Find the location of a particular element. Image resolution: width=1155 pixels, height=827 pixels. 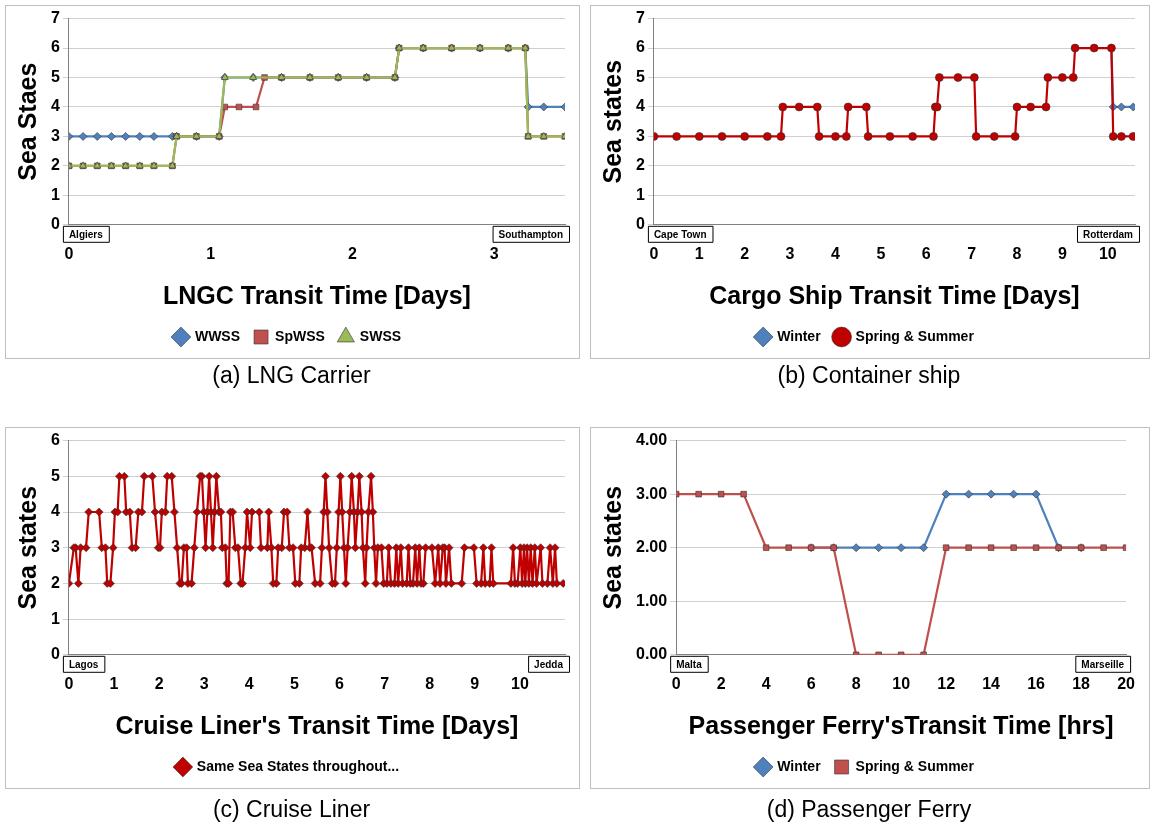

text: (d) Passenger Ferry is located at coordinates (869, 809).